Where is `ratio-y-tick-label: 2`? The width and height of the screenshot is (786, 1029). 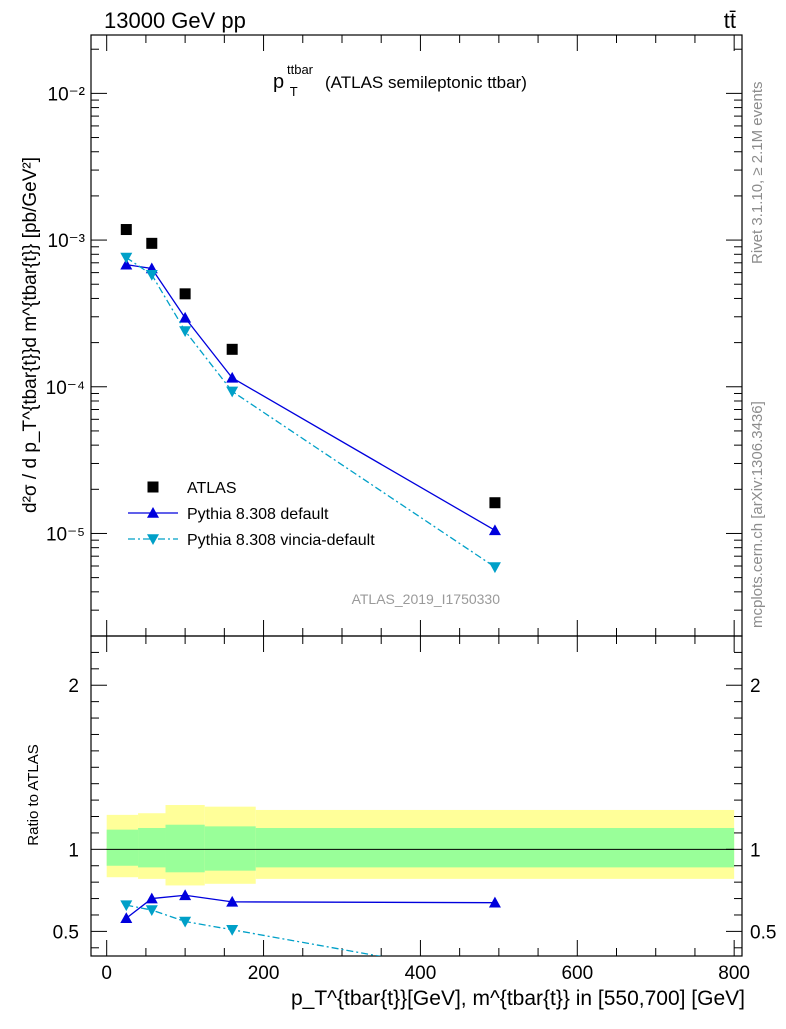
ratio-y-tick-label: 2 is located at coordinates (73, 686).